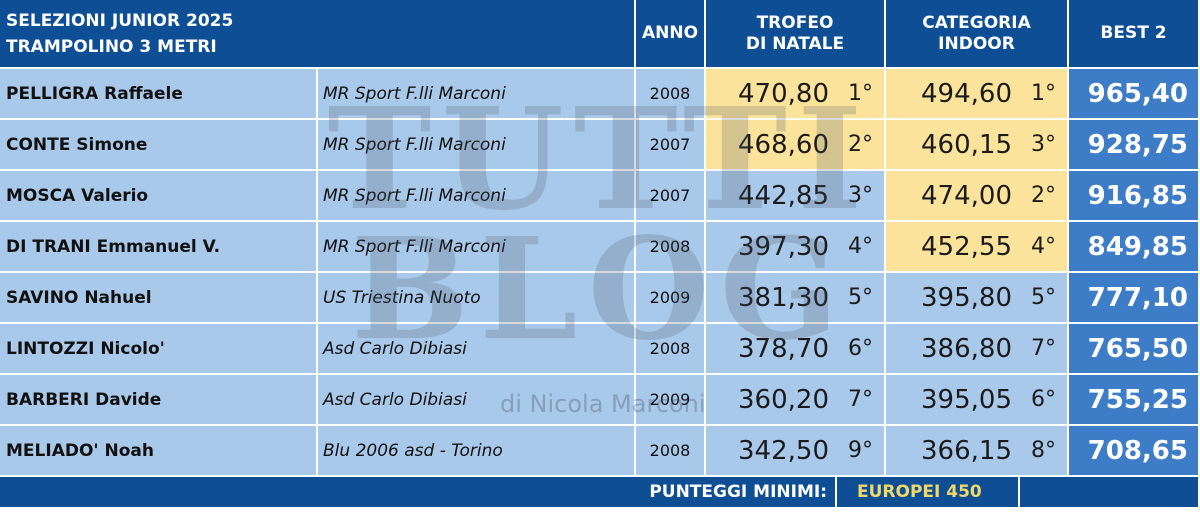  Describe the element at coordinates (1134, 349) in the screenshot. I see `best-two-total: 765,50` at that location.